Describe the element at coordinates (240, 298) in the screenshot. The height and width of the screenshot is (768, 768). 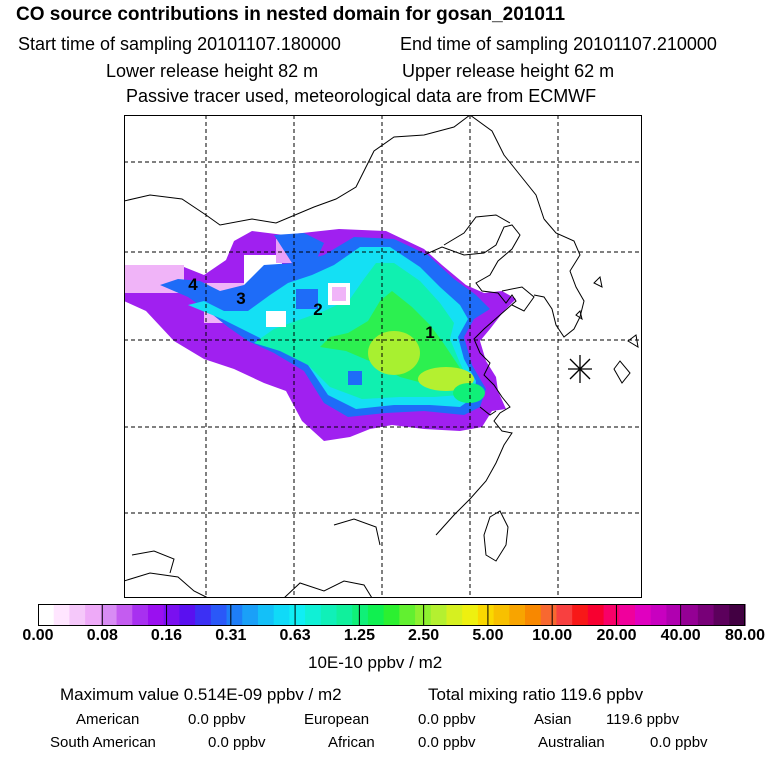
I see `region-label-3: 3` at that location.